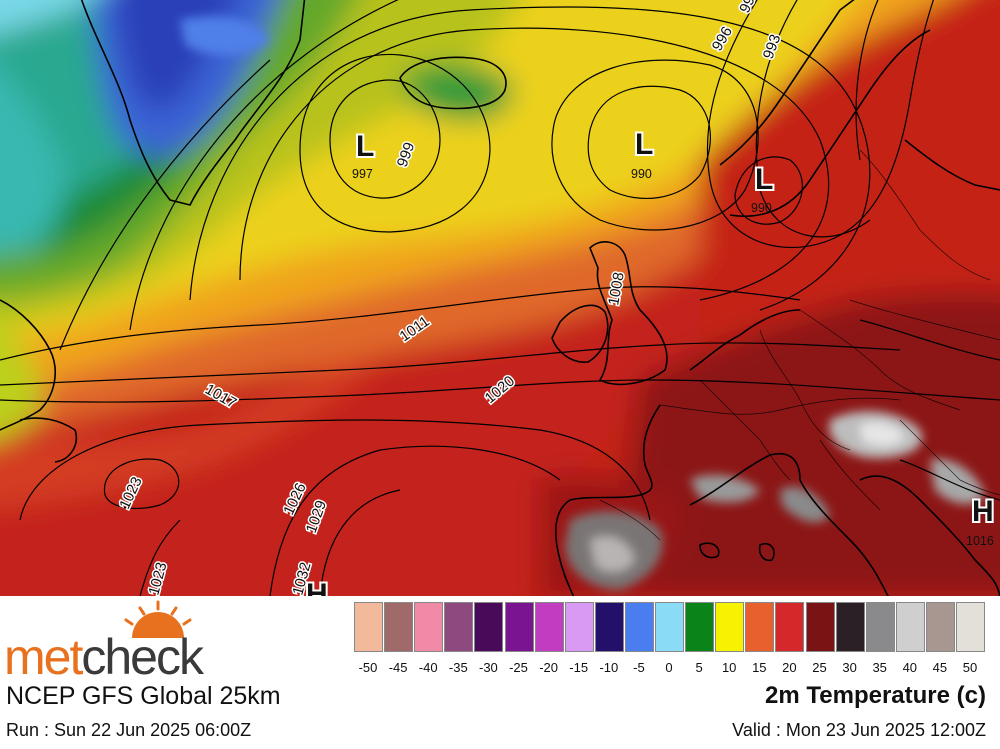 This screenshot has height=749, width=1000. I want to click on legend-tick-label: -40, so click(428, 667).